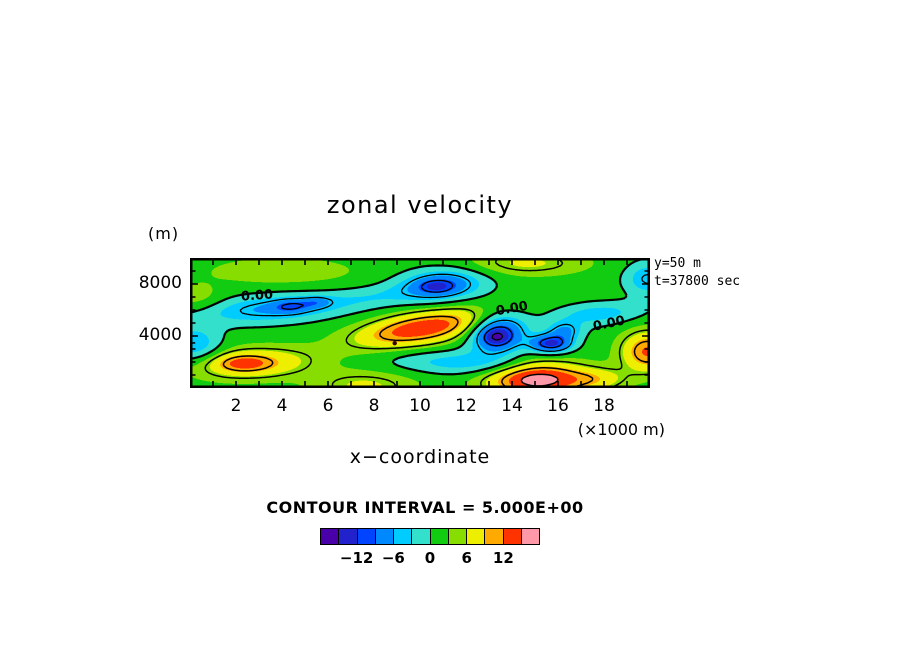 Image resolution: width=904 pixels, height=654 pixels. What do you see at coordinates (257, 296) in the screenshot?
I see `zero-contour-label: 0.00` at bounding box center [257, 296].